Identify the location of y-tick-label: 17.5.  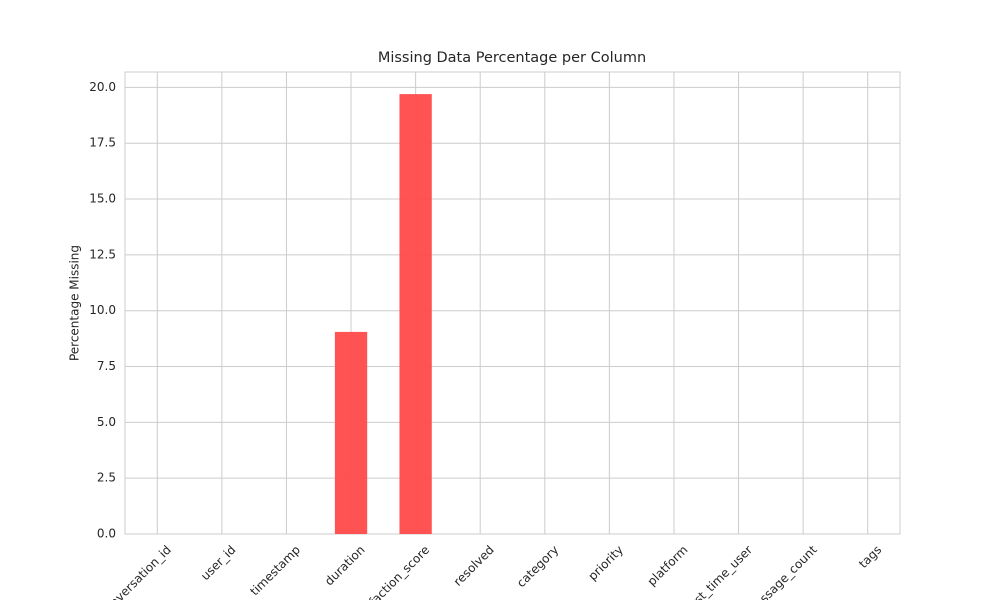
(102, 143).